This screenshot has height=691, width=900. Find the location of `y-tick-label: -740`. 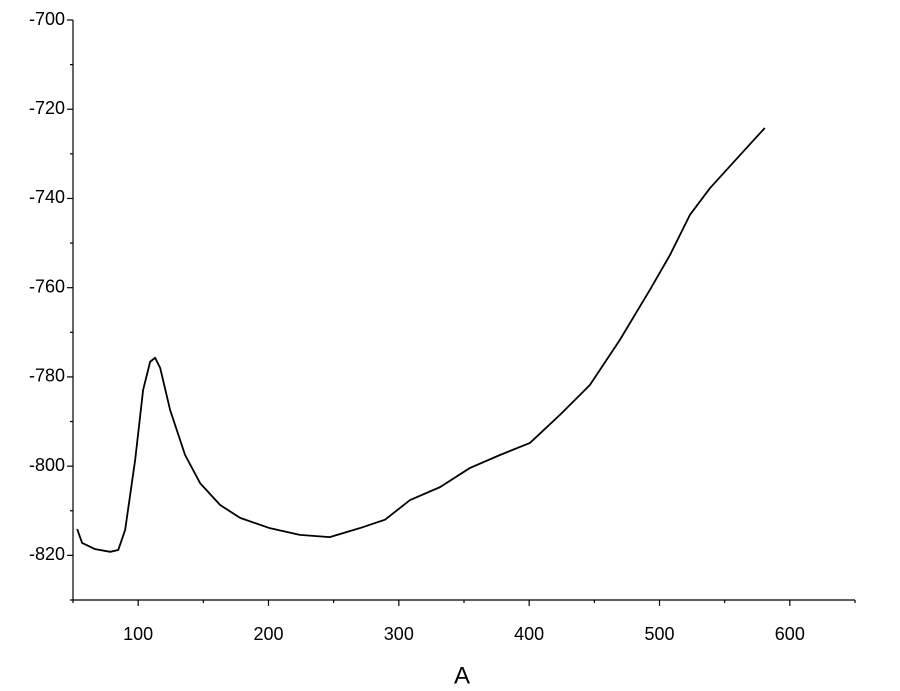

y-tick-label: -740 is located at coordinates (47, 197).